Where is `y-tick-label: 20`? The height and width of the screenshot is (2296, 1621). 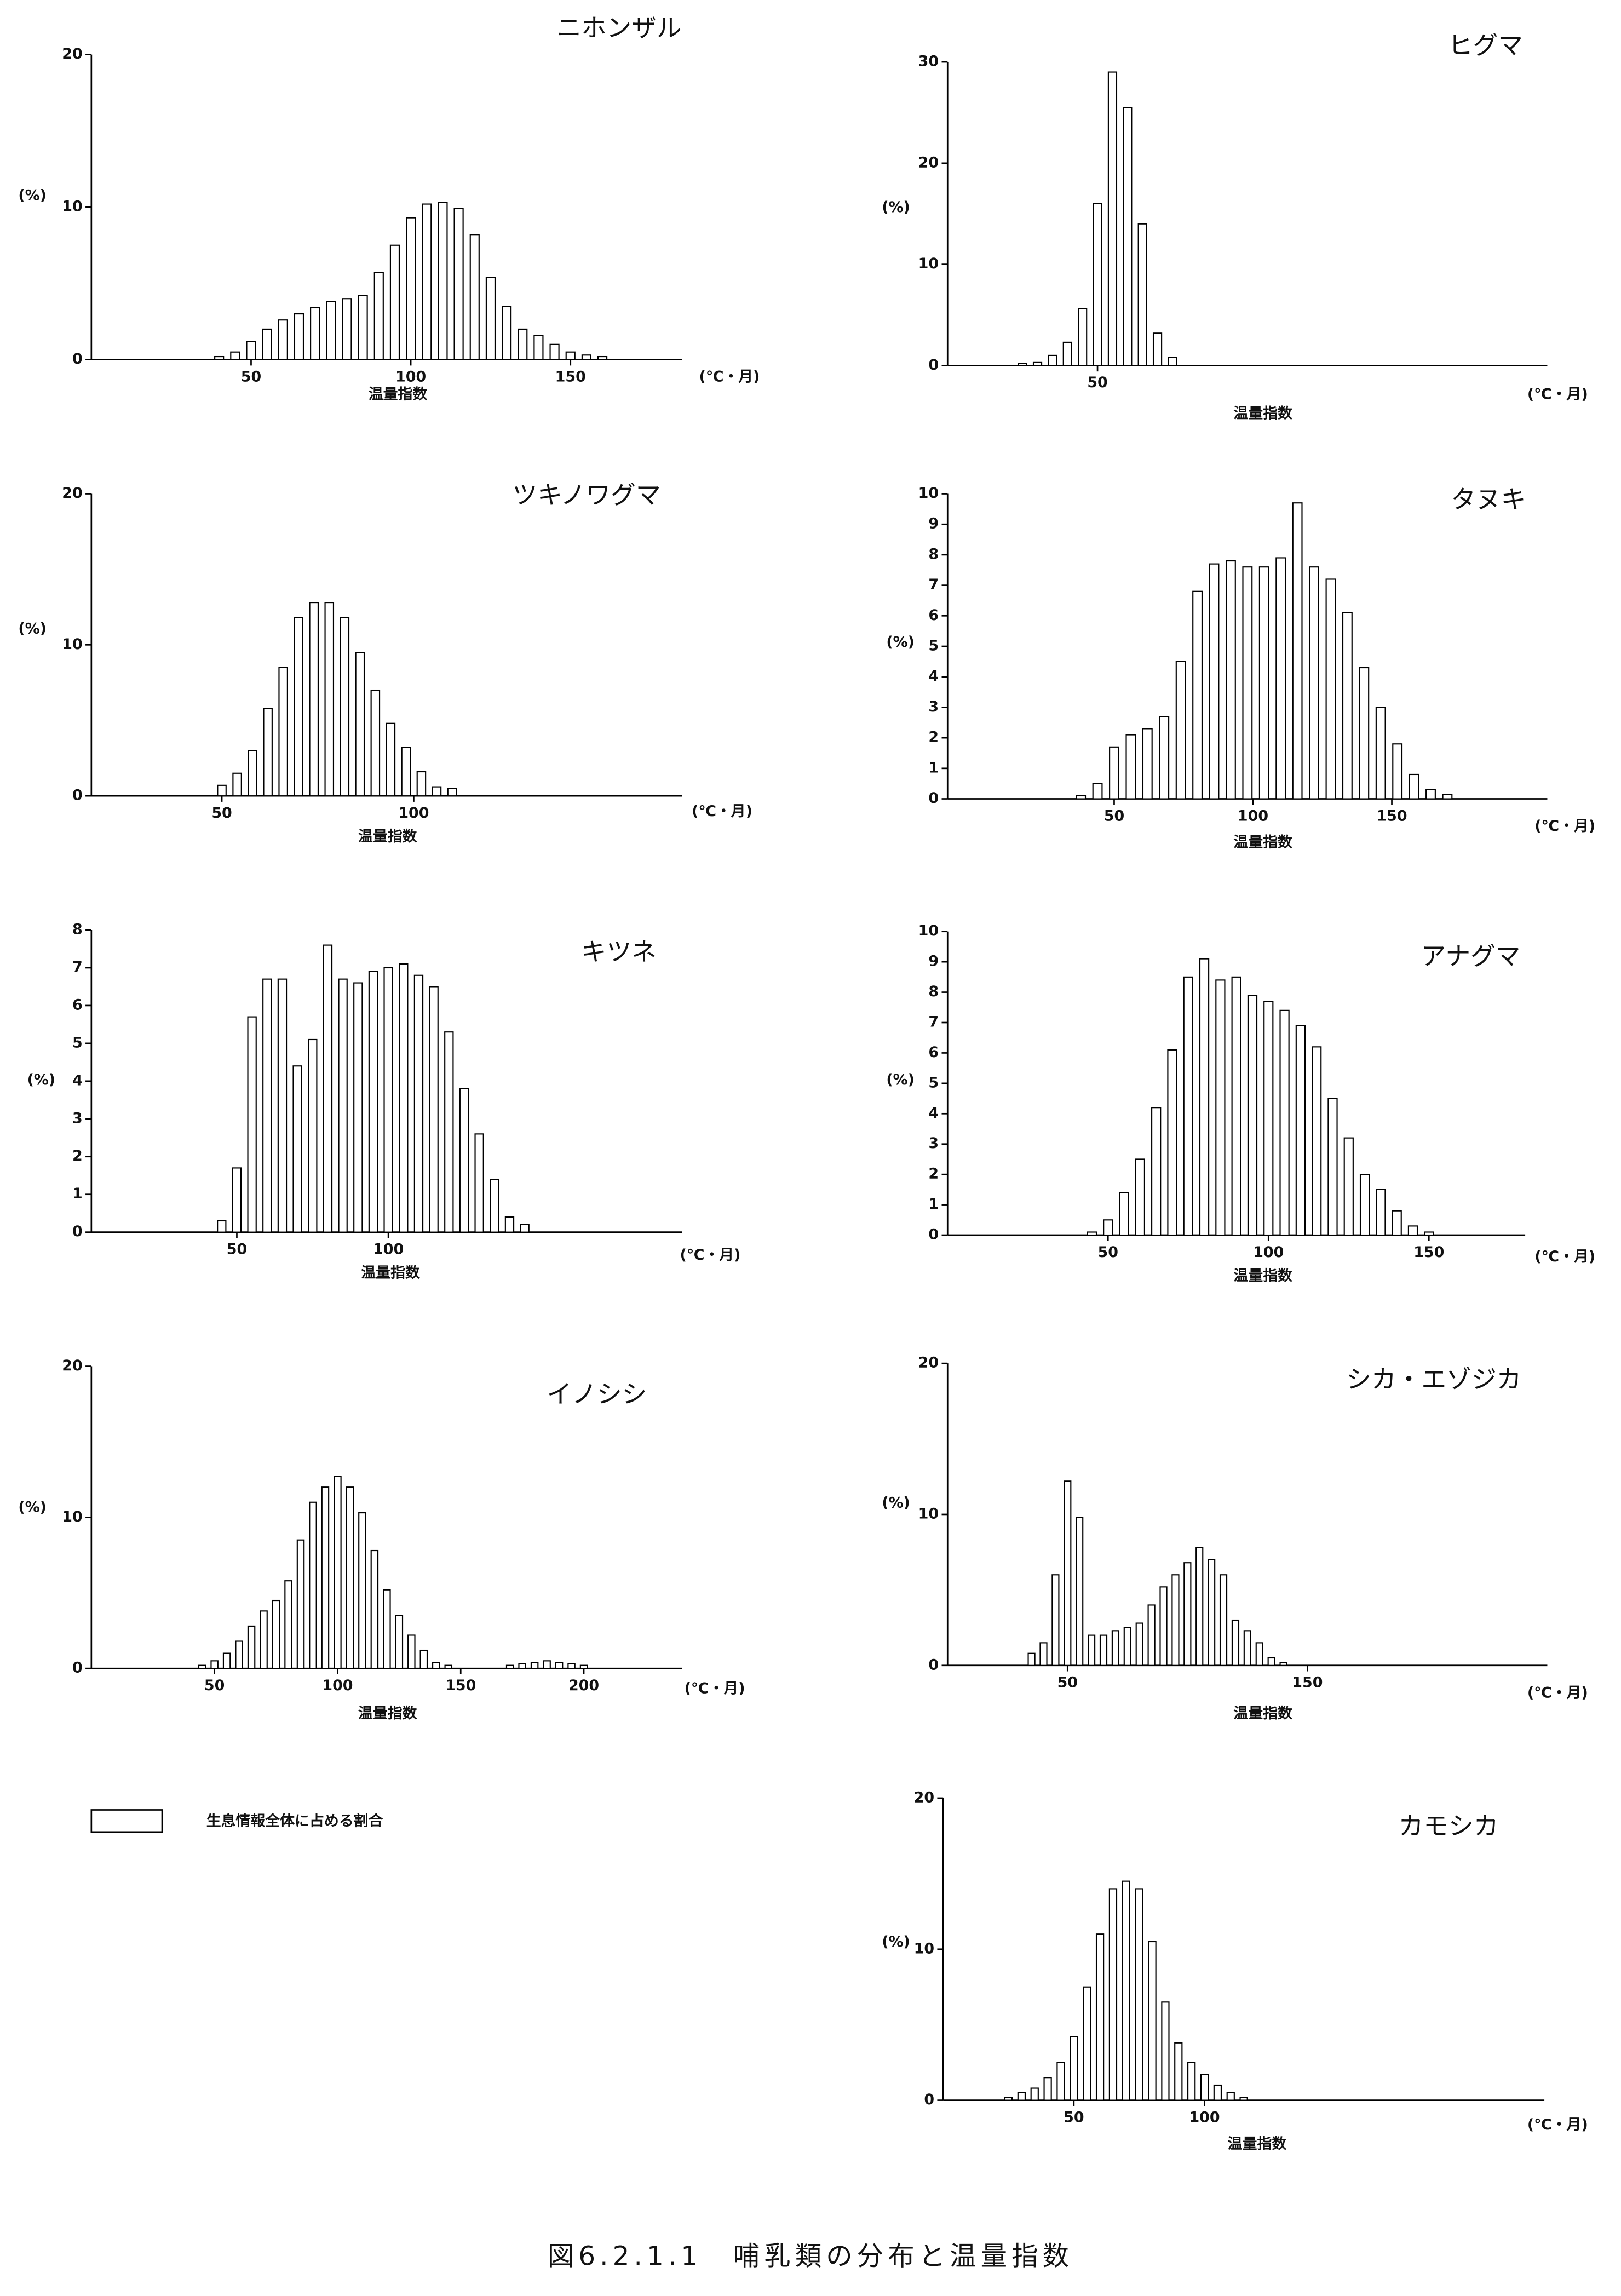
y-tick-label: 20 is located at coordinates (928, 1363).